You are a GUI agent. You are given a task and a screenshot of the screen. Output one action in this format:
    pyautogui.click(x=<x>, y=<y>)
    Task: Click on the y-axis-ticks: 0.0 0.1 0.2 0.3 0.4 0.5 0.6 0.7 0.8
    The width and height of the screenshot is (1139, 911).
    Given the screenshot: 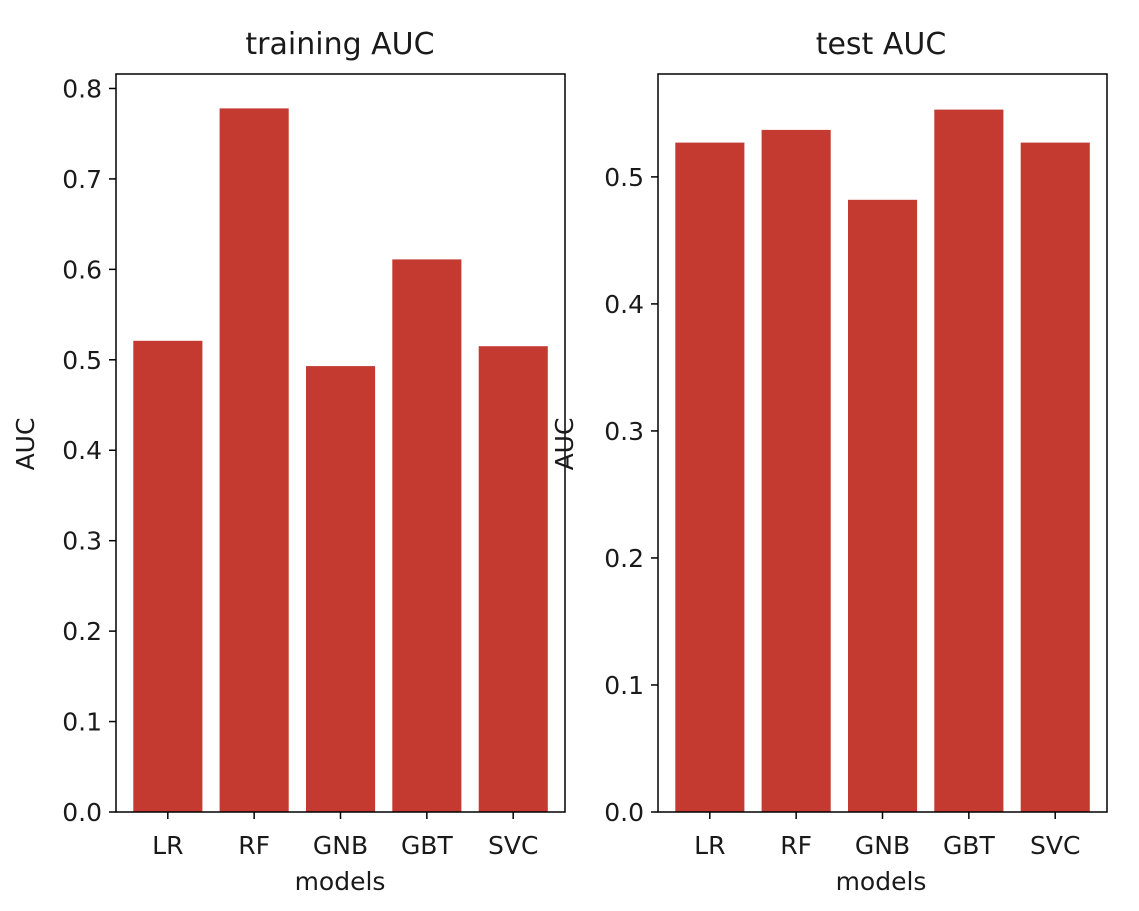 What is the action you would take?
    pyautogui.click(x=89, y=450)
    